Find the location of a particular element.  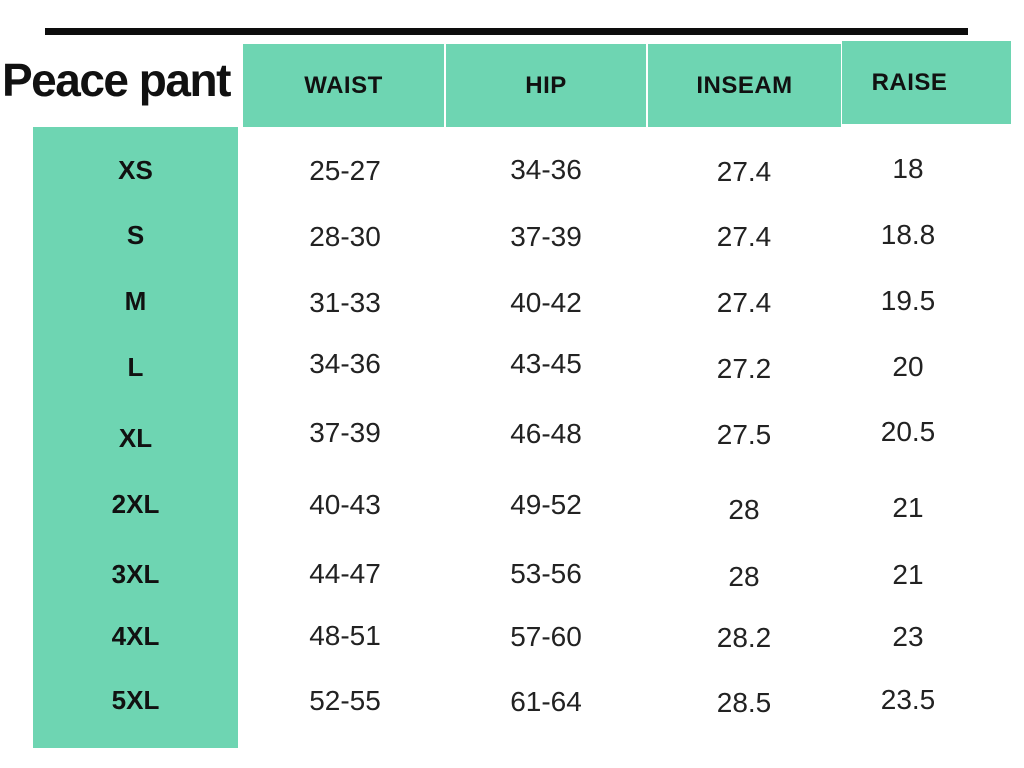

header-label-hip: HIP is located at coordinates (546, 85).